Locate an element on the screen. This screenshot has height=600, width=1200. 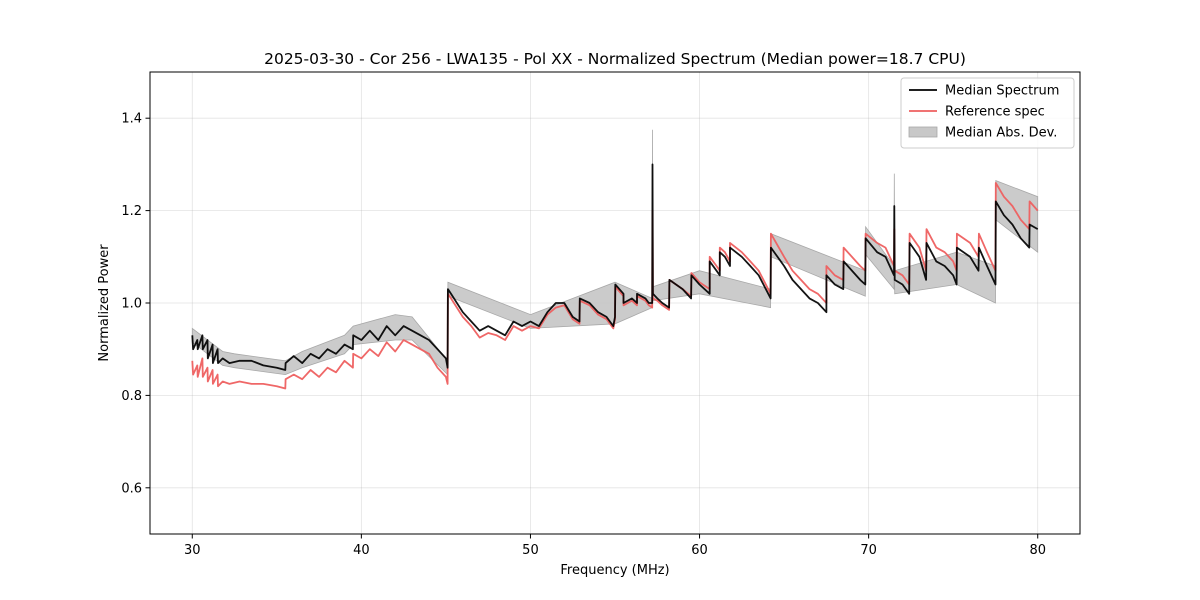
y-tick-label: 0.8 is located at coordinates (131, 396).